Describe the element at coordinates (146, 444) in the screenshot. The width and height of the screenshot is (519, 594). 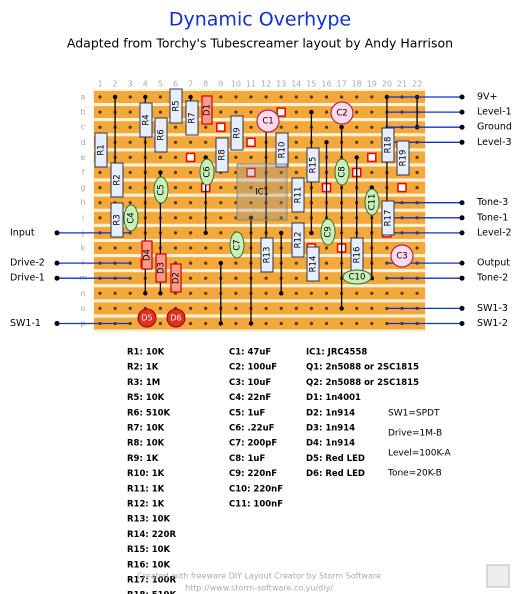
I see `part-item: R8: 10K` at that location.